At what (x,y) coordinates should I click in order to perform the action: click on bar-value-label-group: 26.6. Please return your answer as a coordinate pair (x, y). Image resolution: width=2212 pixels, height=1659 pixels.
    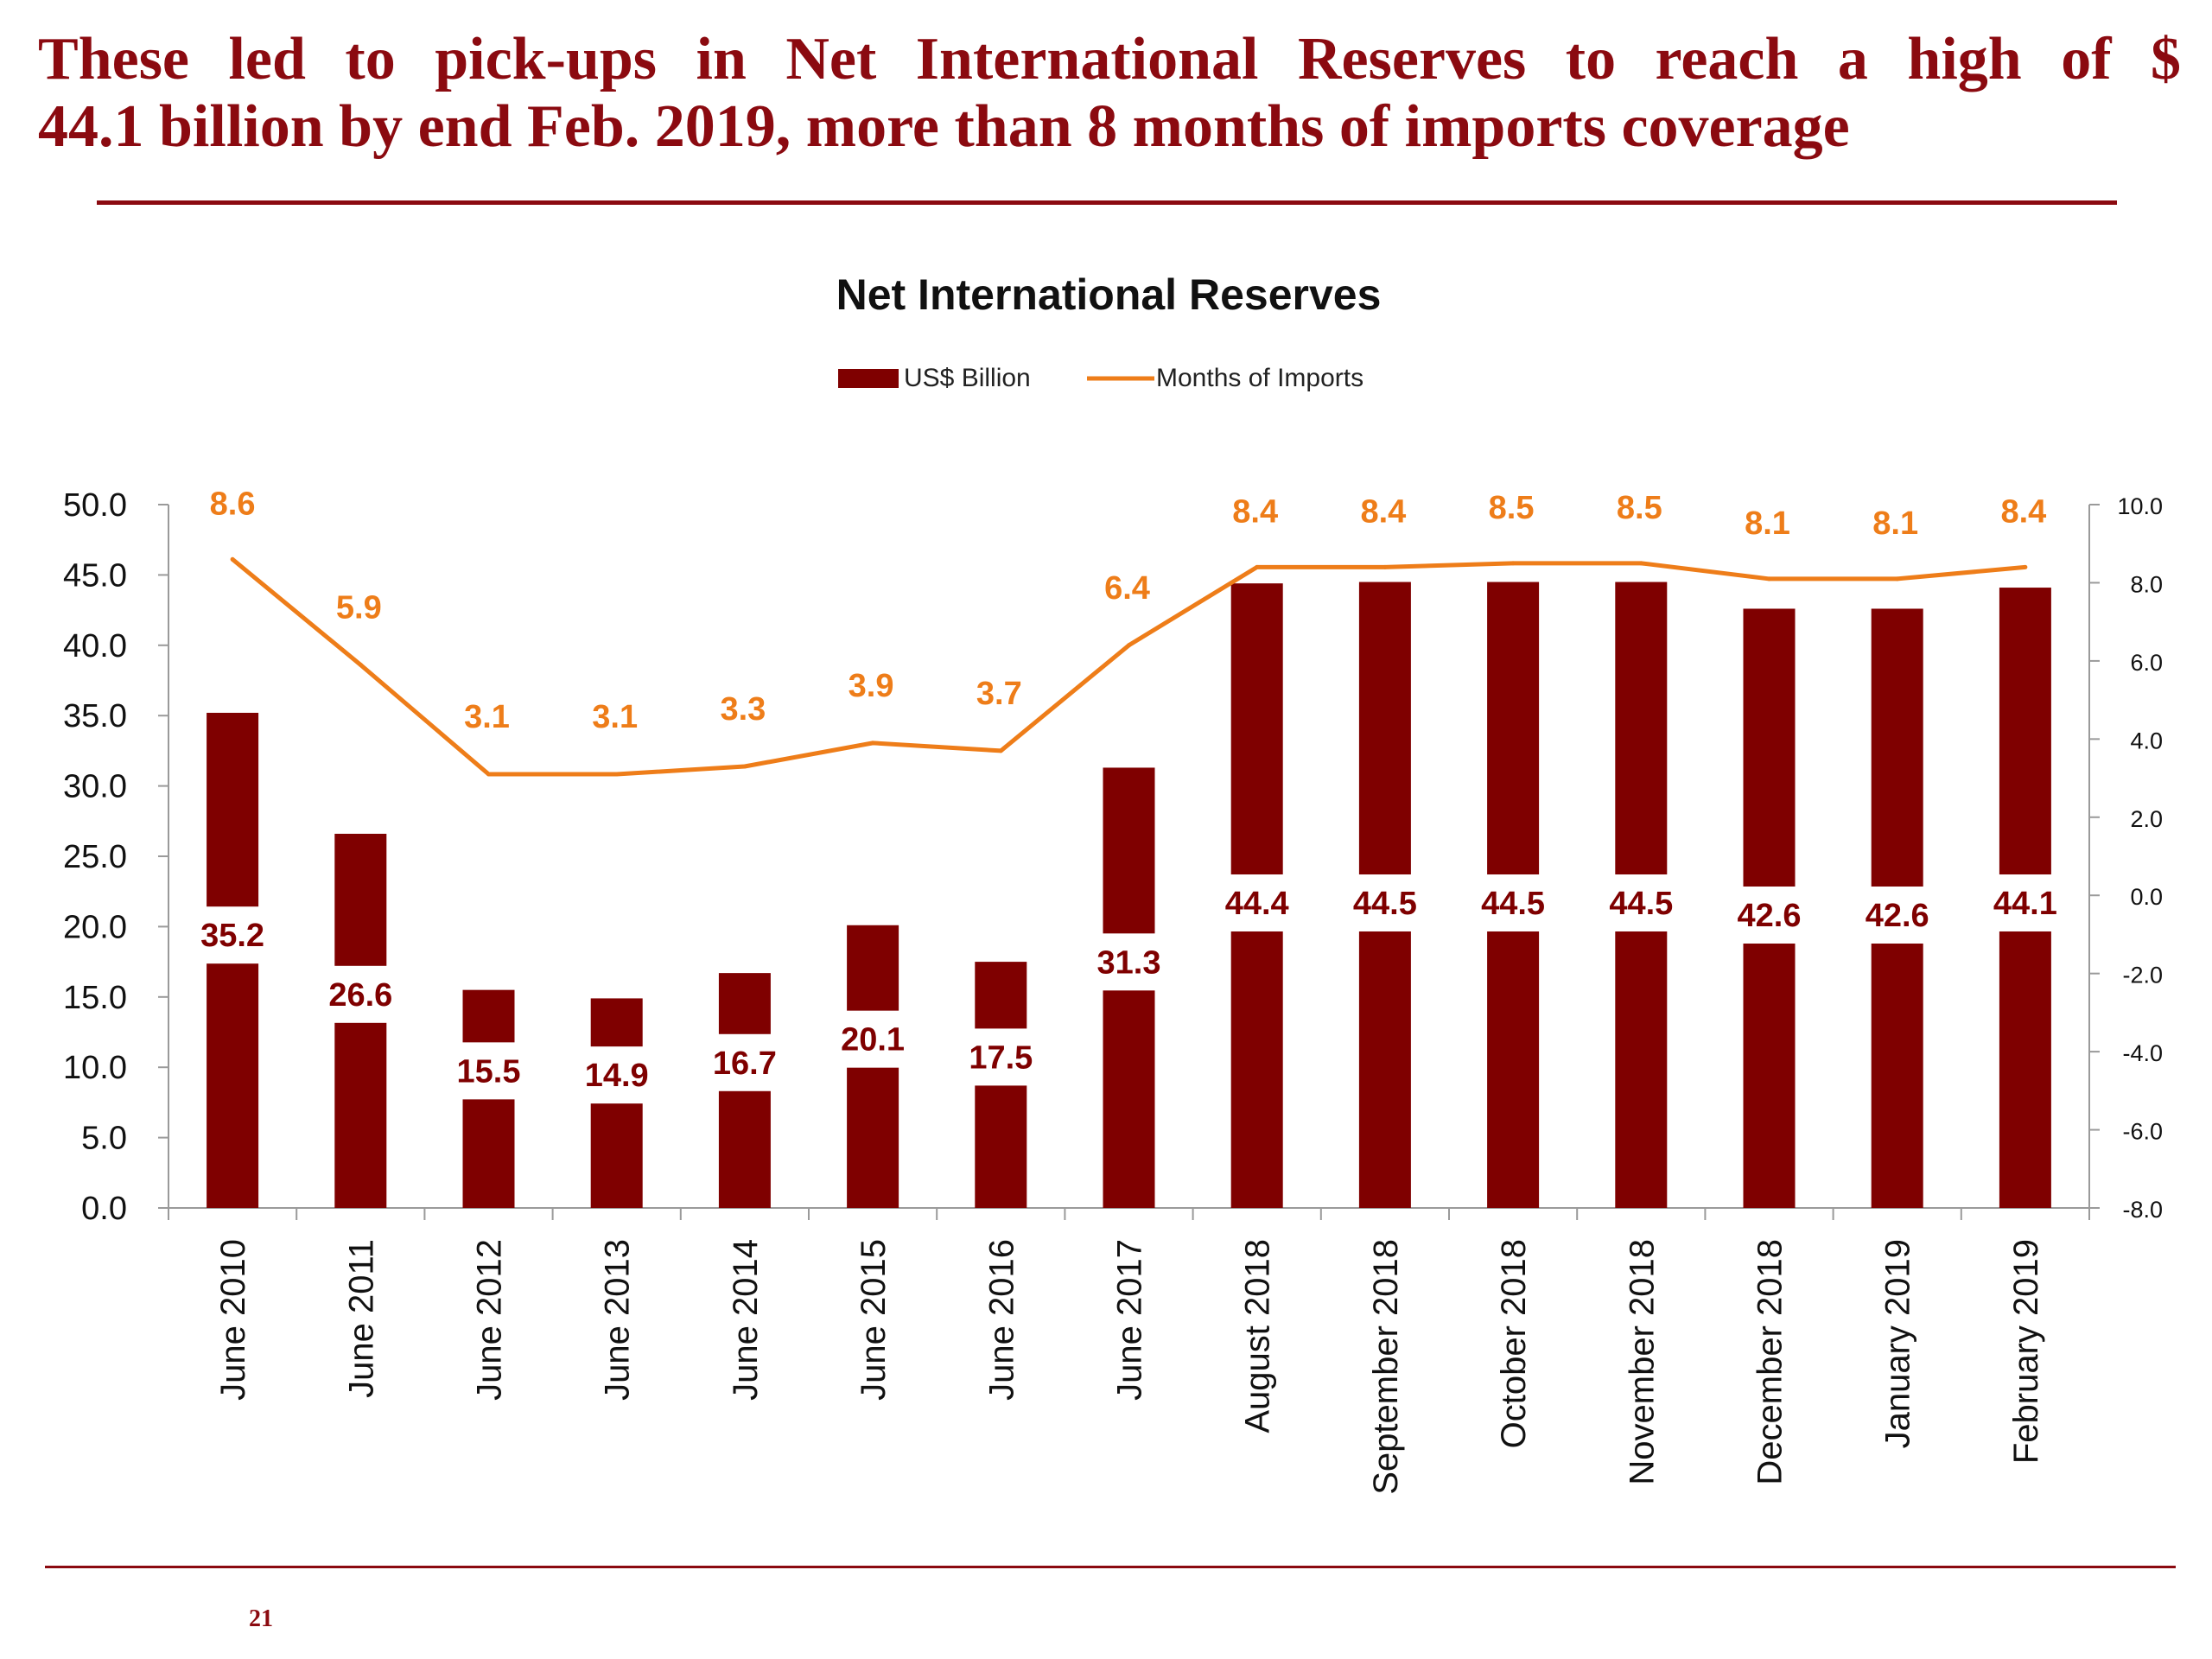
    Looking at the image, I should click on (360, 994).